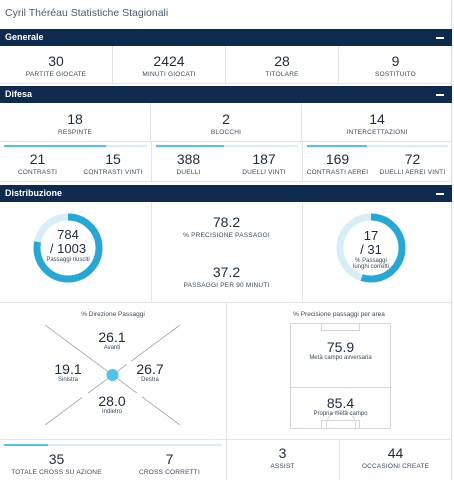  I want to click on stat-respinte: 18 RESPINTE, so click(75, 122).